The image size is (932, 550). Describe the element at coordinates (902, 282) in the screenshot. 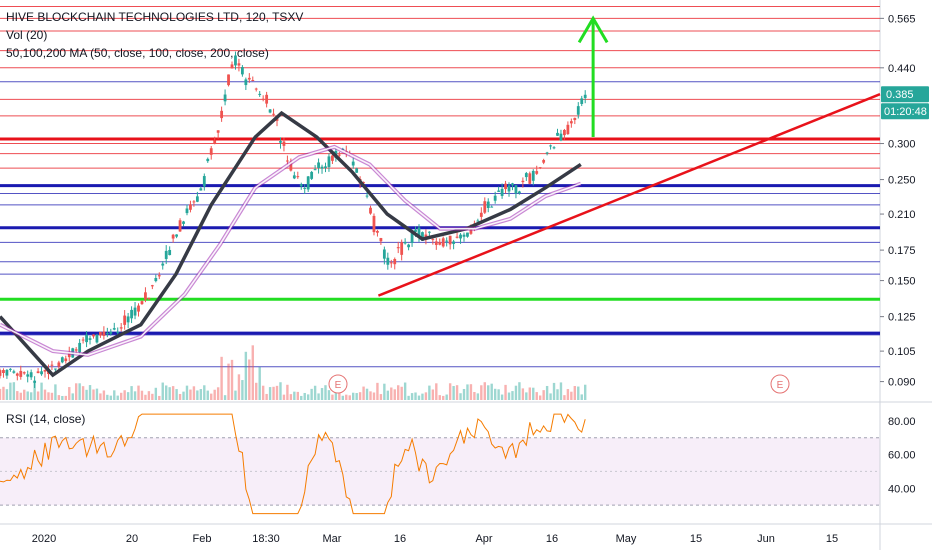

I see `price-tick-label-7: 0.150` at that location.